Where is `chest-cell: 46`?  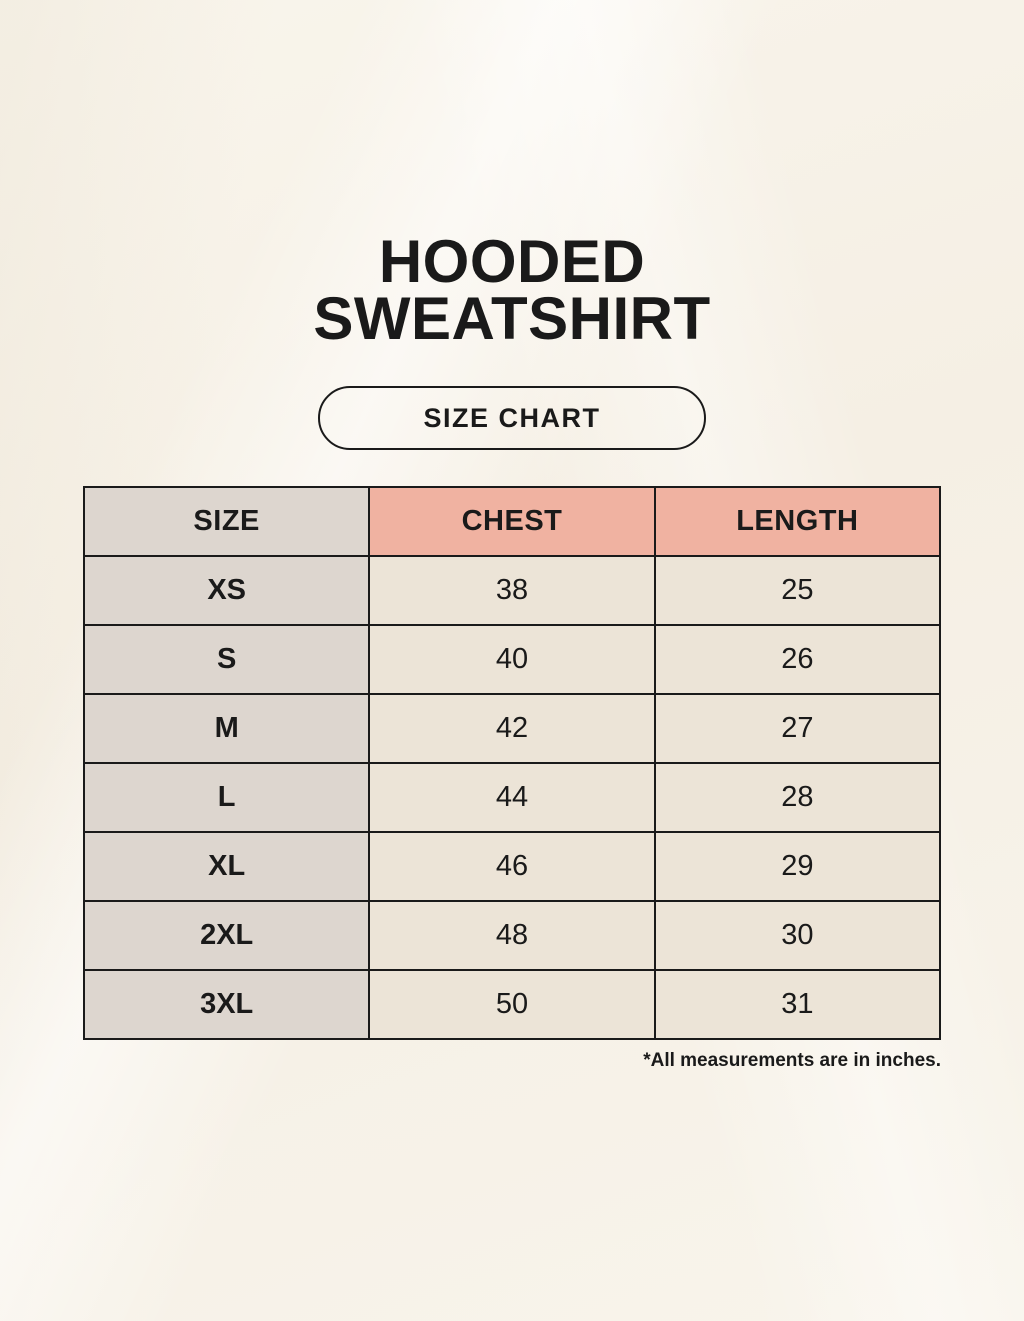 chest-cell: 46 is located at coordinates (512, 866).